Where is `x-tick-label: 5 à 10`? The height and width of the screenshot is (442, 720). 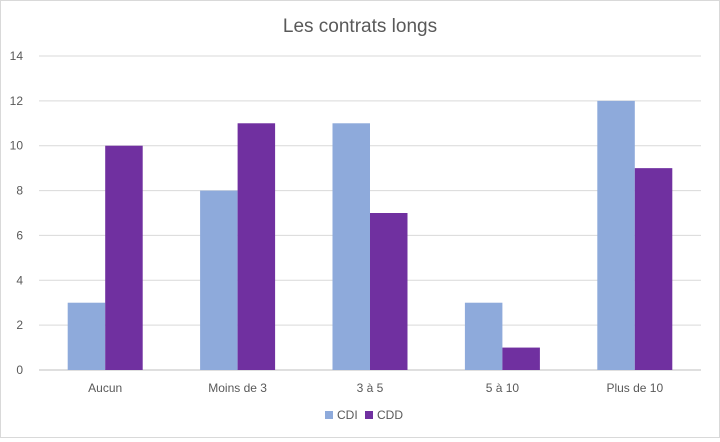 x-tick-label: 5 à 10 is located at coordinates (503, 388).